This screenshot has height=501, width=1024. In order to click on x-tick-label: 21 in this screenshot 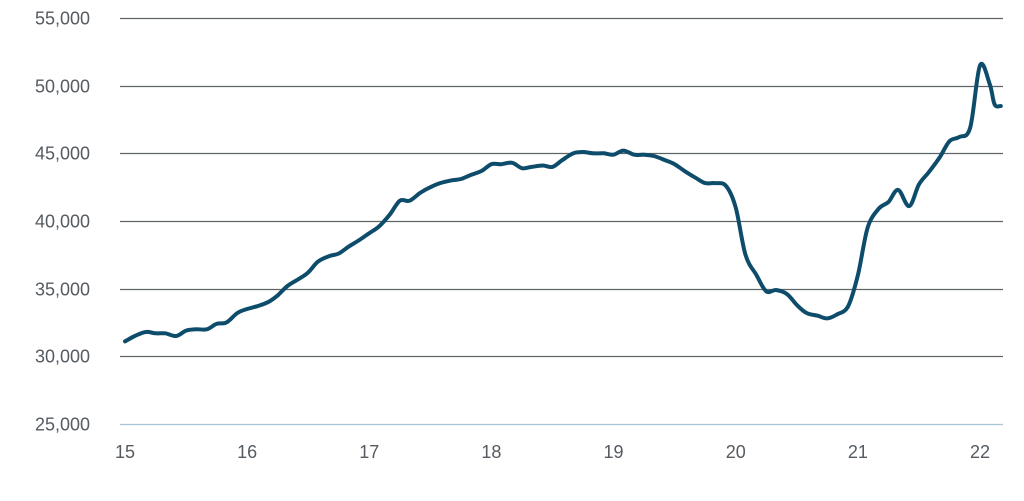, I will do `click(858, 452)`.